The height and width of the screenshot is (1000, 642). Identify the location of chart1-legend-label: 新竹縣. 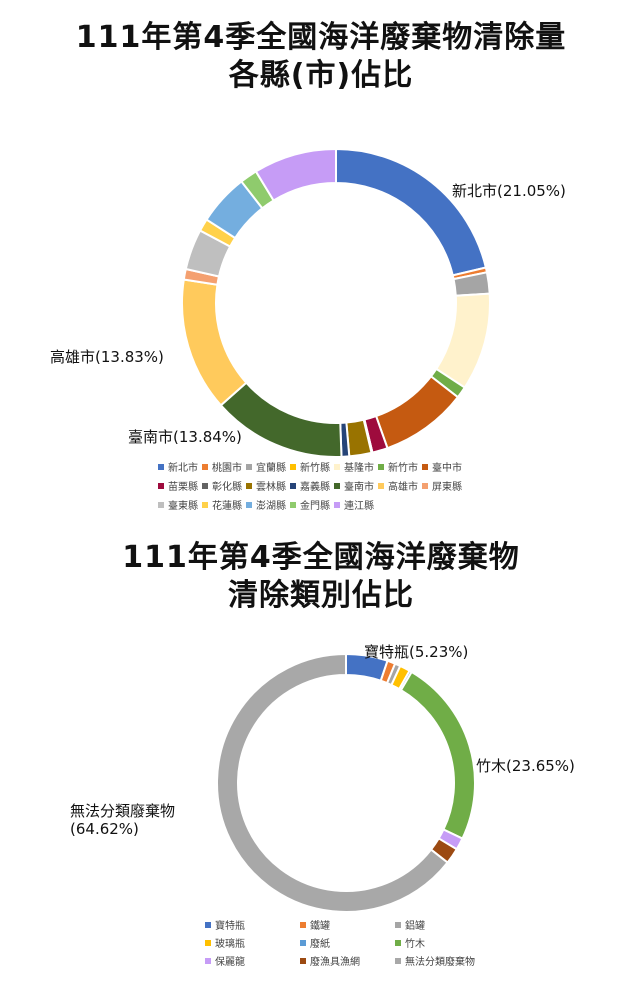
(315, 468).